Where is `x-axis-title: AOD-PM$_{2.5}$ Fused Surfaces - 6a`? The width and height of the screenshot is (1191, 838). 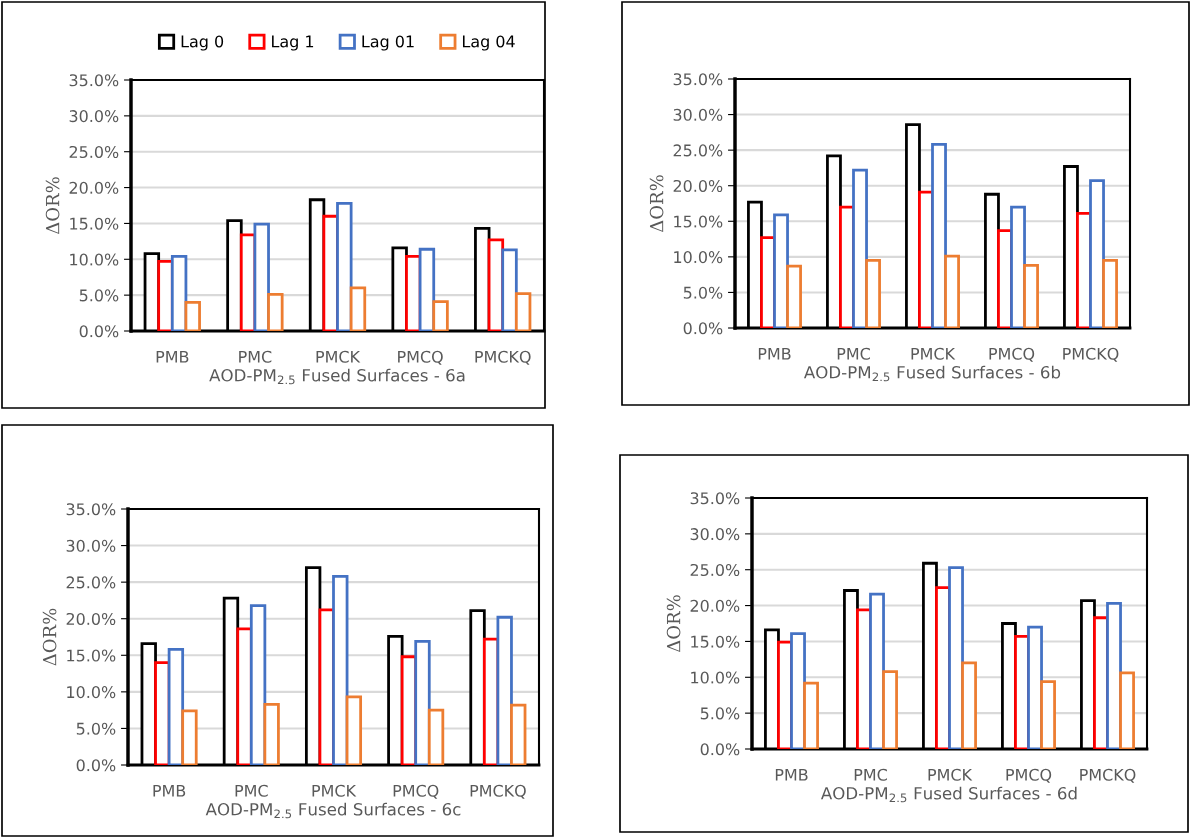
x-axis-title: AOD-PM$_{2.5}$ Fused Surfaces - 6a is located at coordinates (337, 376).